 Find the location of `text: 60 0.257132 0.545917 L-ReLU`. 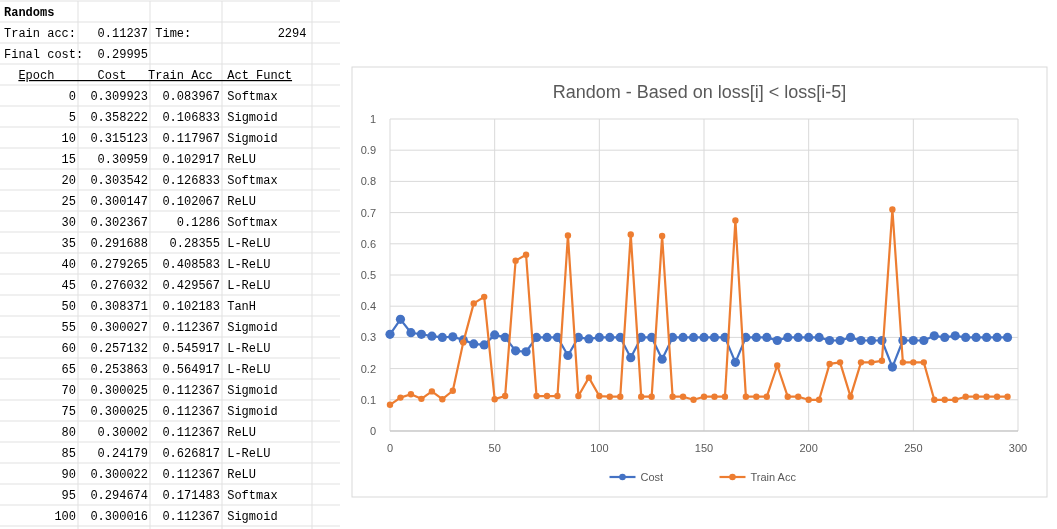

text: 60 0.257132 0.545917 L-ReLU is located at coordinates (166, 349).